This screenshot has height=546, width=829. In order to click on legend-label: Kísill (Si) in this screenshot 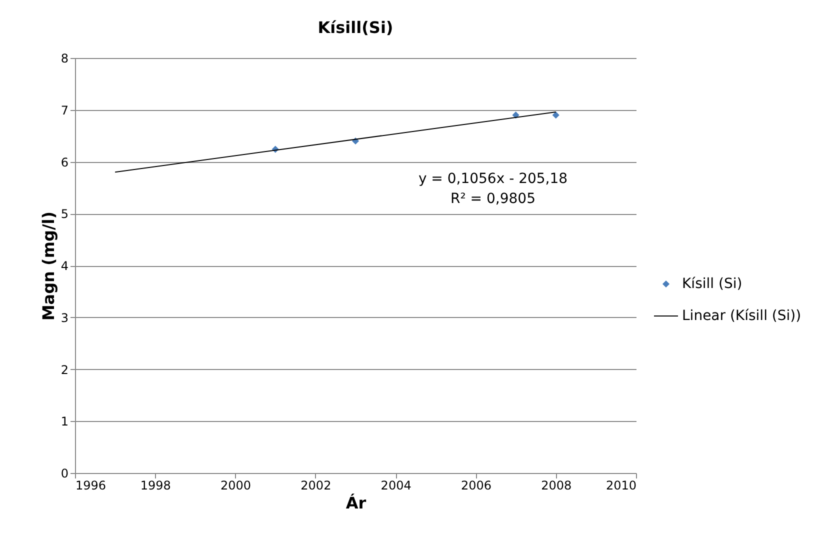, I will do `click(712, 284)`.